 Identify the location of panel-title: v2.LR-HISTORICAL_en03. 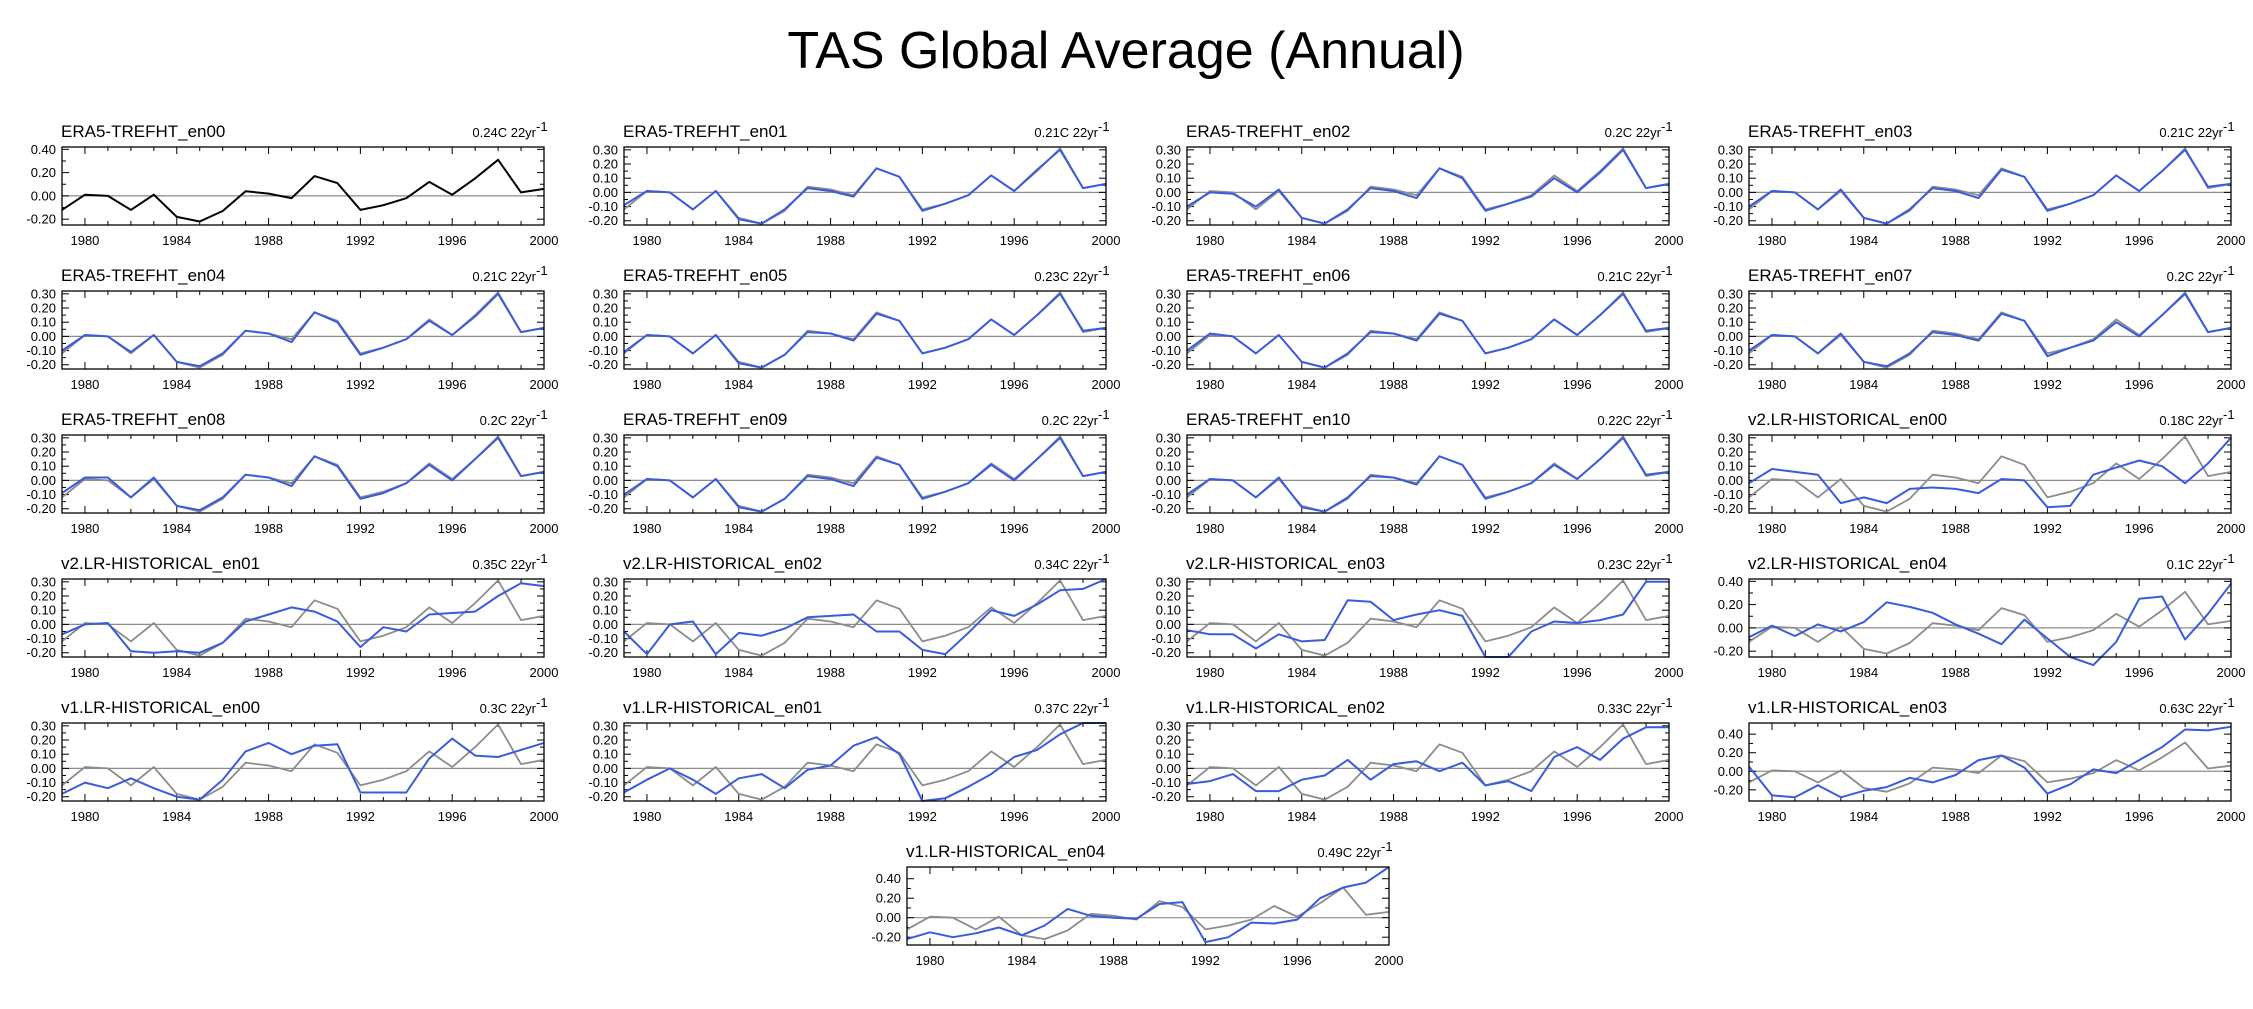
(1285, 563).